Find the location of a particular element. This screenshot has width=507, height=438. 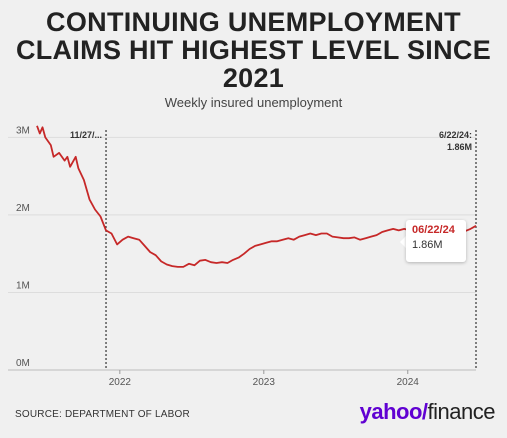

data-tooltip: 06/22/24 1.86M is located at coordinates (436, 241).